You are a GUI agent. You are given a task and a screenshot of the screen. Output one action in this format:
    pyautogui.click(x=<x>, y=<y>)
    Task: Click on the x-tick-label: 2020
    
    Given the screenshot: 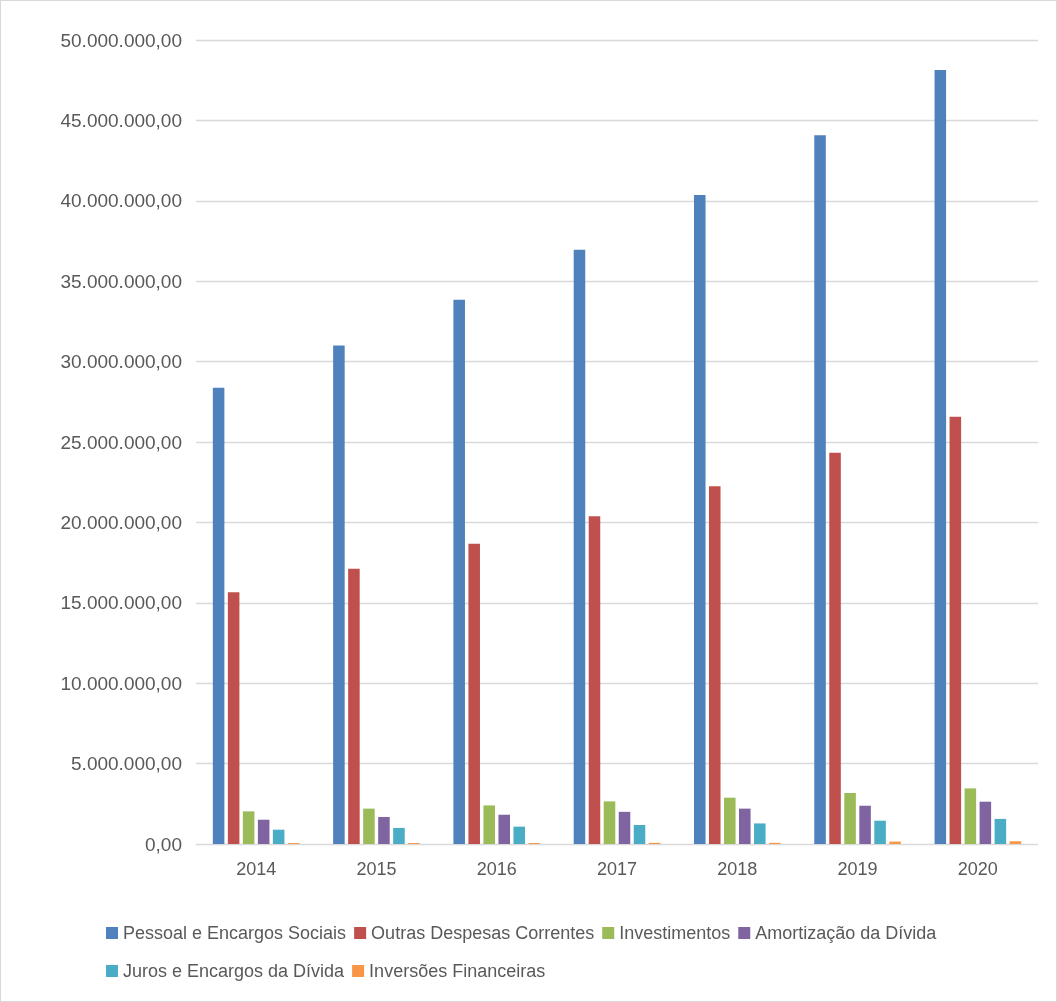 What is the action you would take?
    pyautogui.click(x=977, y=869)
    